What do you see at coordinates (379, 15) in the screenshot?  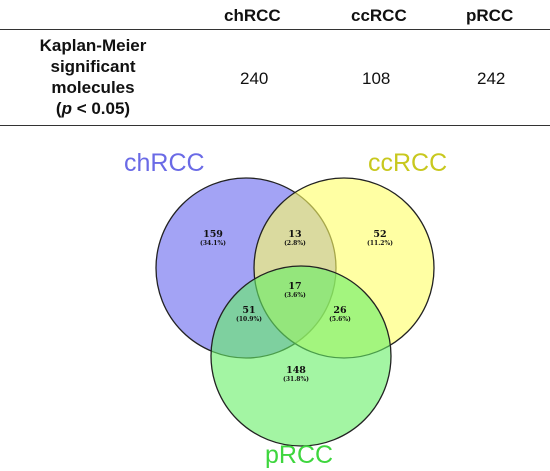 I see `col-header-ccrcc: ccRCC` at bounding box center [379, 15].